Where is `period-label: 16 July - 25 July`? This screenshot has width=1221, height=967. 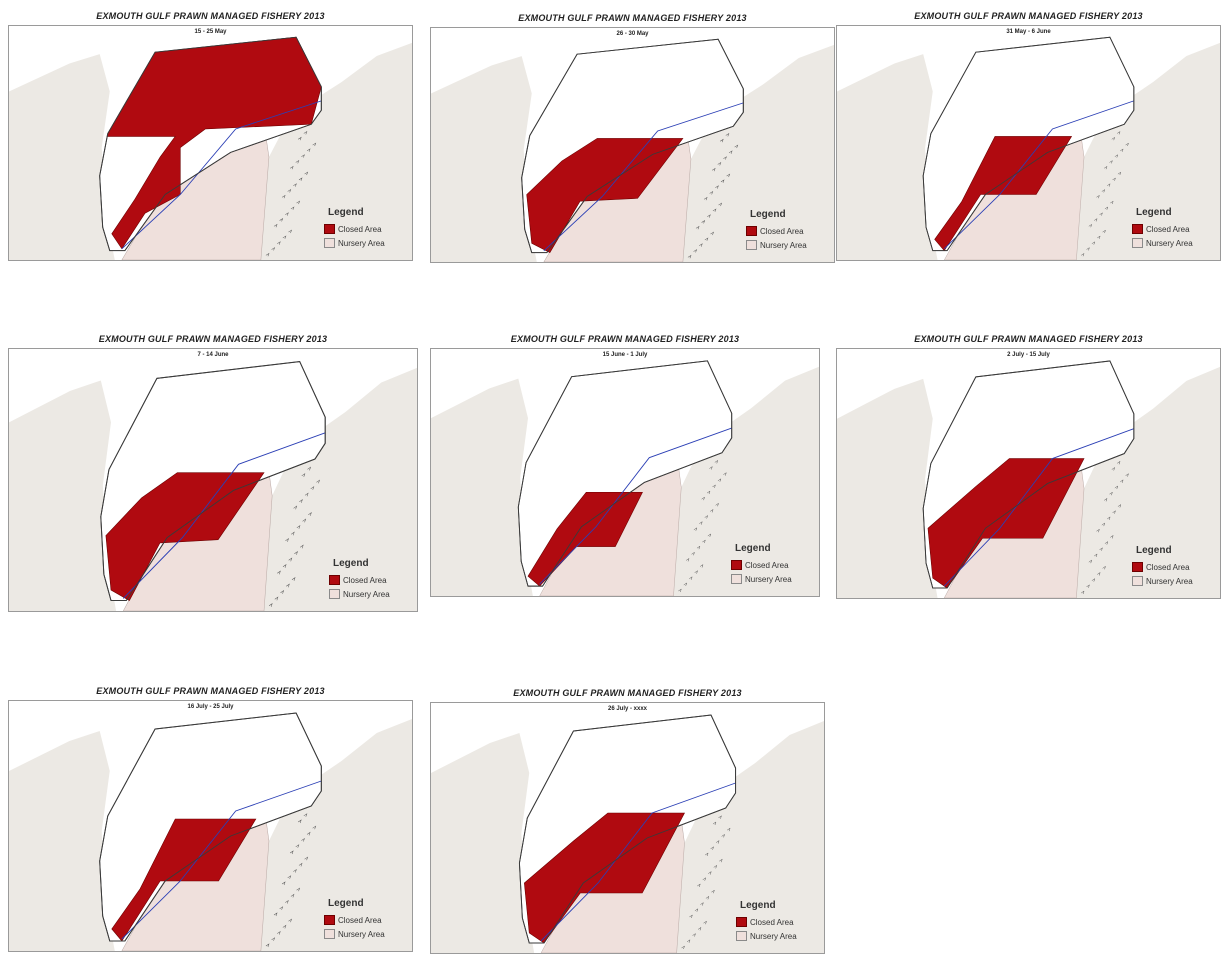 period-label: 16 July - 25 July is located at coordinates (210, 707).